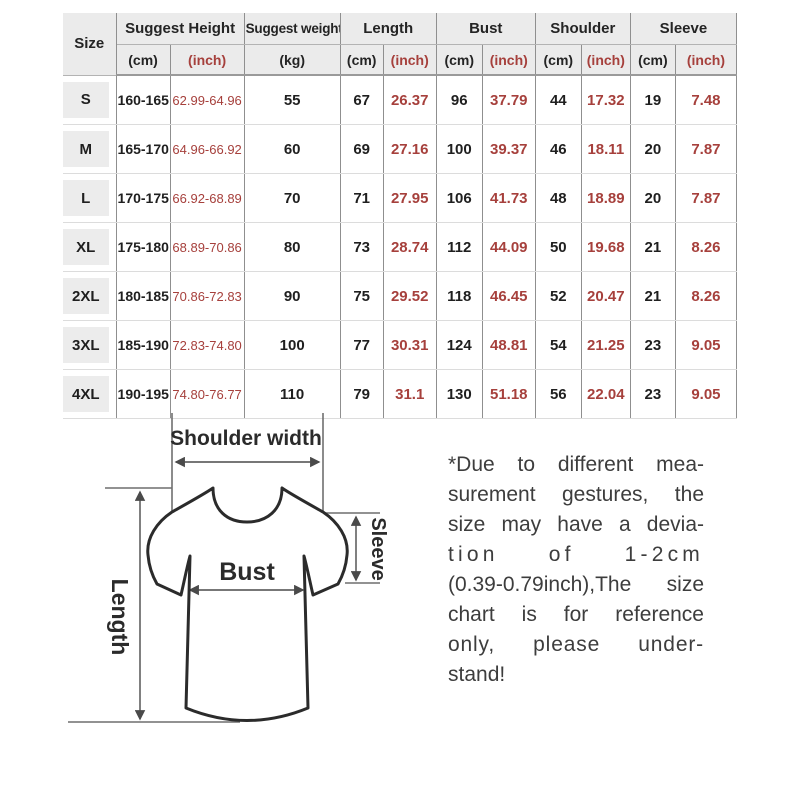 Image resolution: width=800 pixels, height=800 pixels. What do you see at coordinates (558, 149) in the screenshot?
I see `cell-shoulder_cm: 46` at bounding box center [558, 149].